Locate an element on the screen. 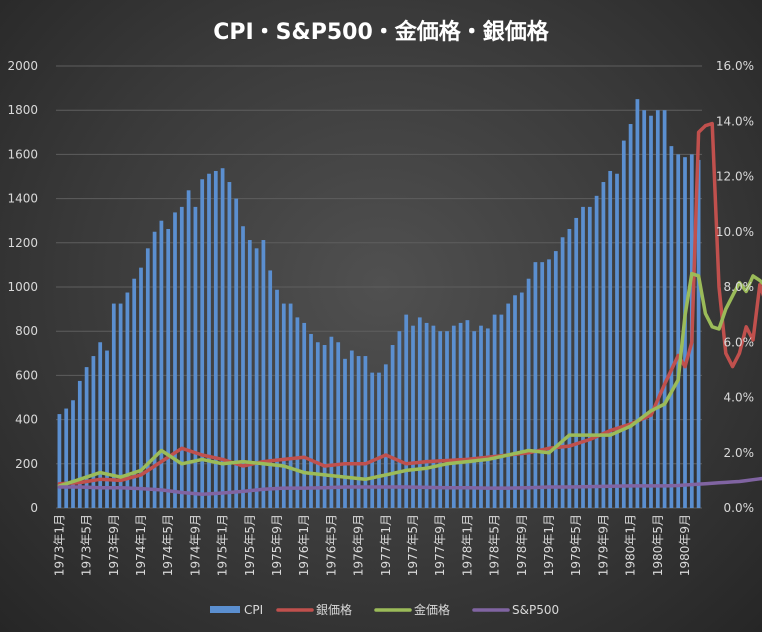 The width and height of the screenshot is (762, 632). right-tick-label: 12.0% is located at coordinates (735, 177).